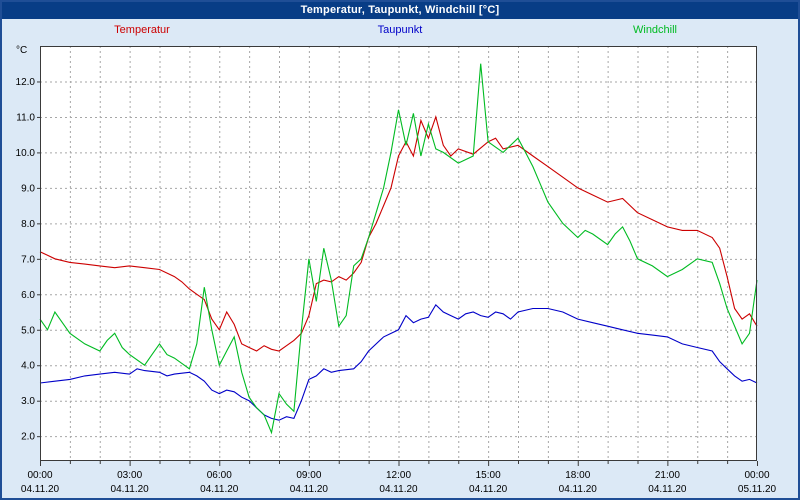  What do you see at coordinates (26, 153) in the screenshot?
I see `y-tick-label: 10.0` at bounding box center [26, 153].